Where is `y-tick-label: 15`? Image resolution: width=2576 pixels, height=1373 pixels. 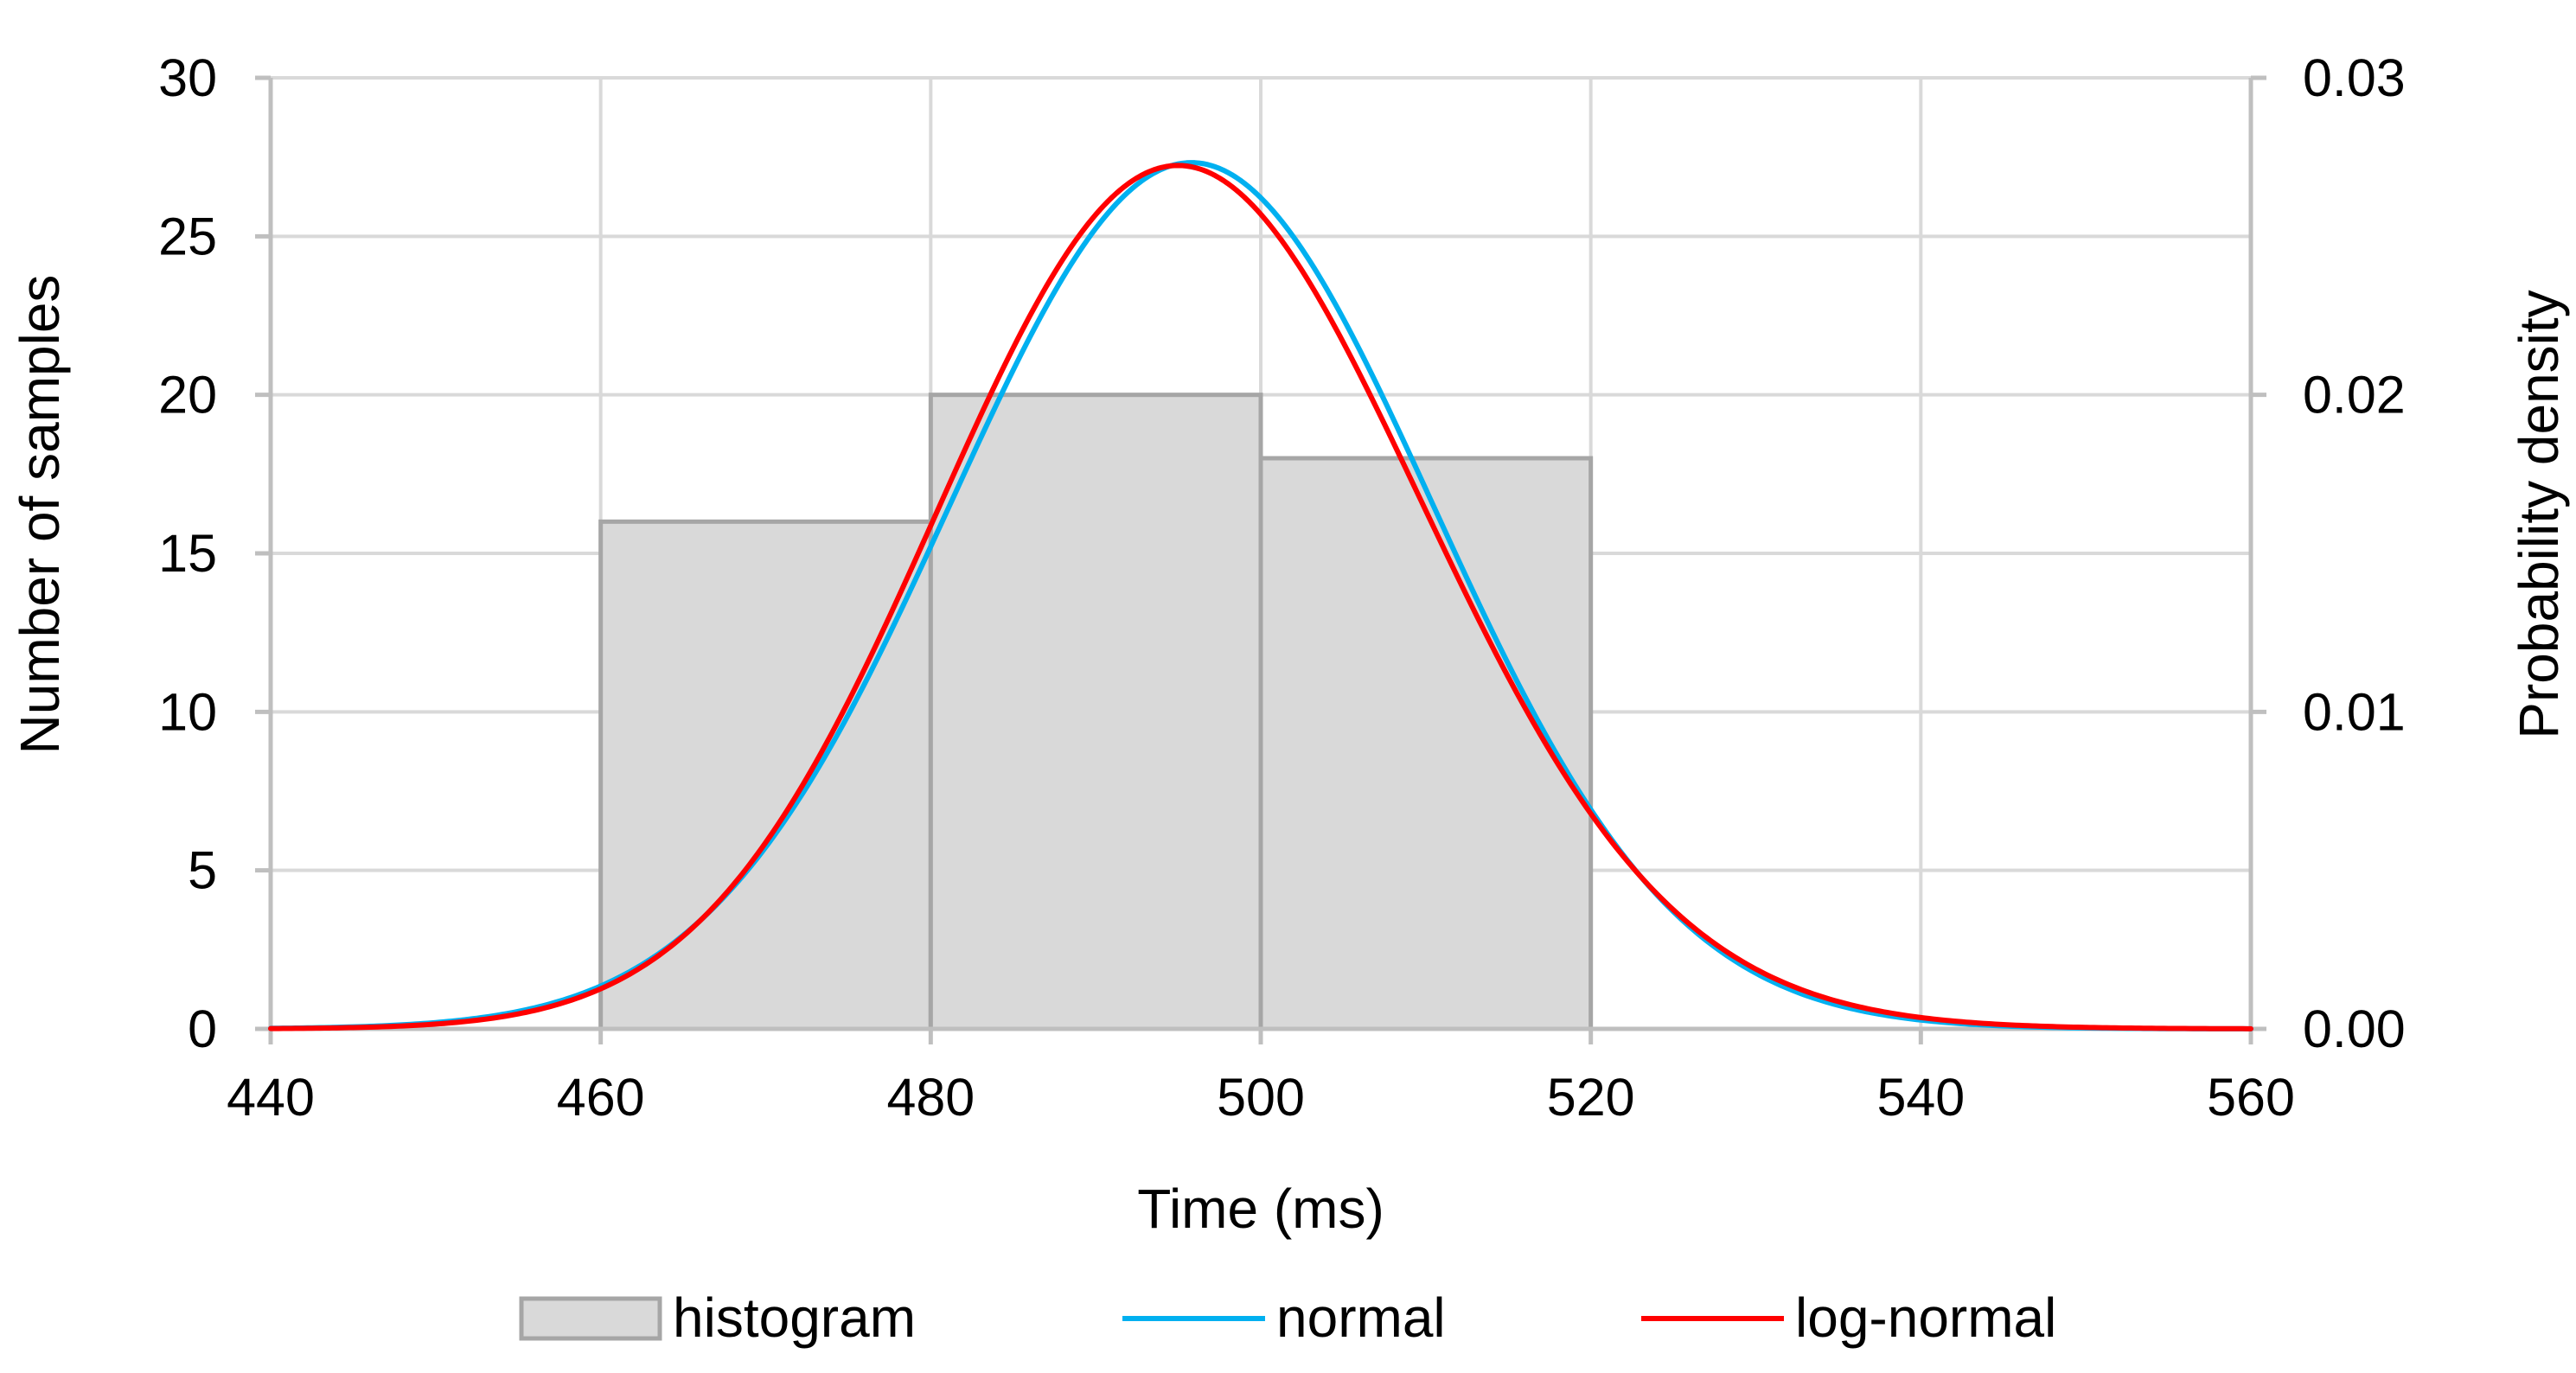
y-tick-label: 15 is located at coordinates (187, 553).